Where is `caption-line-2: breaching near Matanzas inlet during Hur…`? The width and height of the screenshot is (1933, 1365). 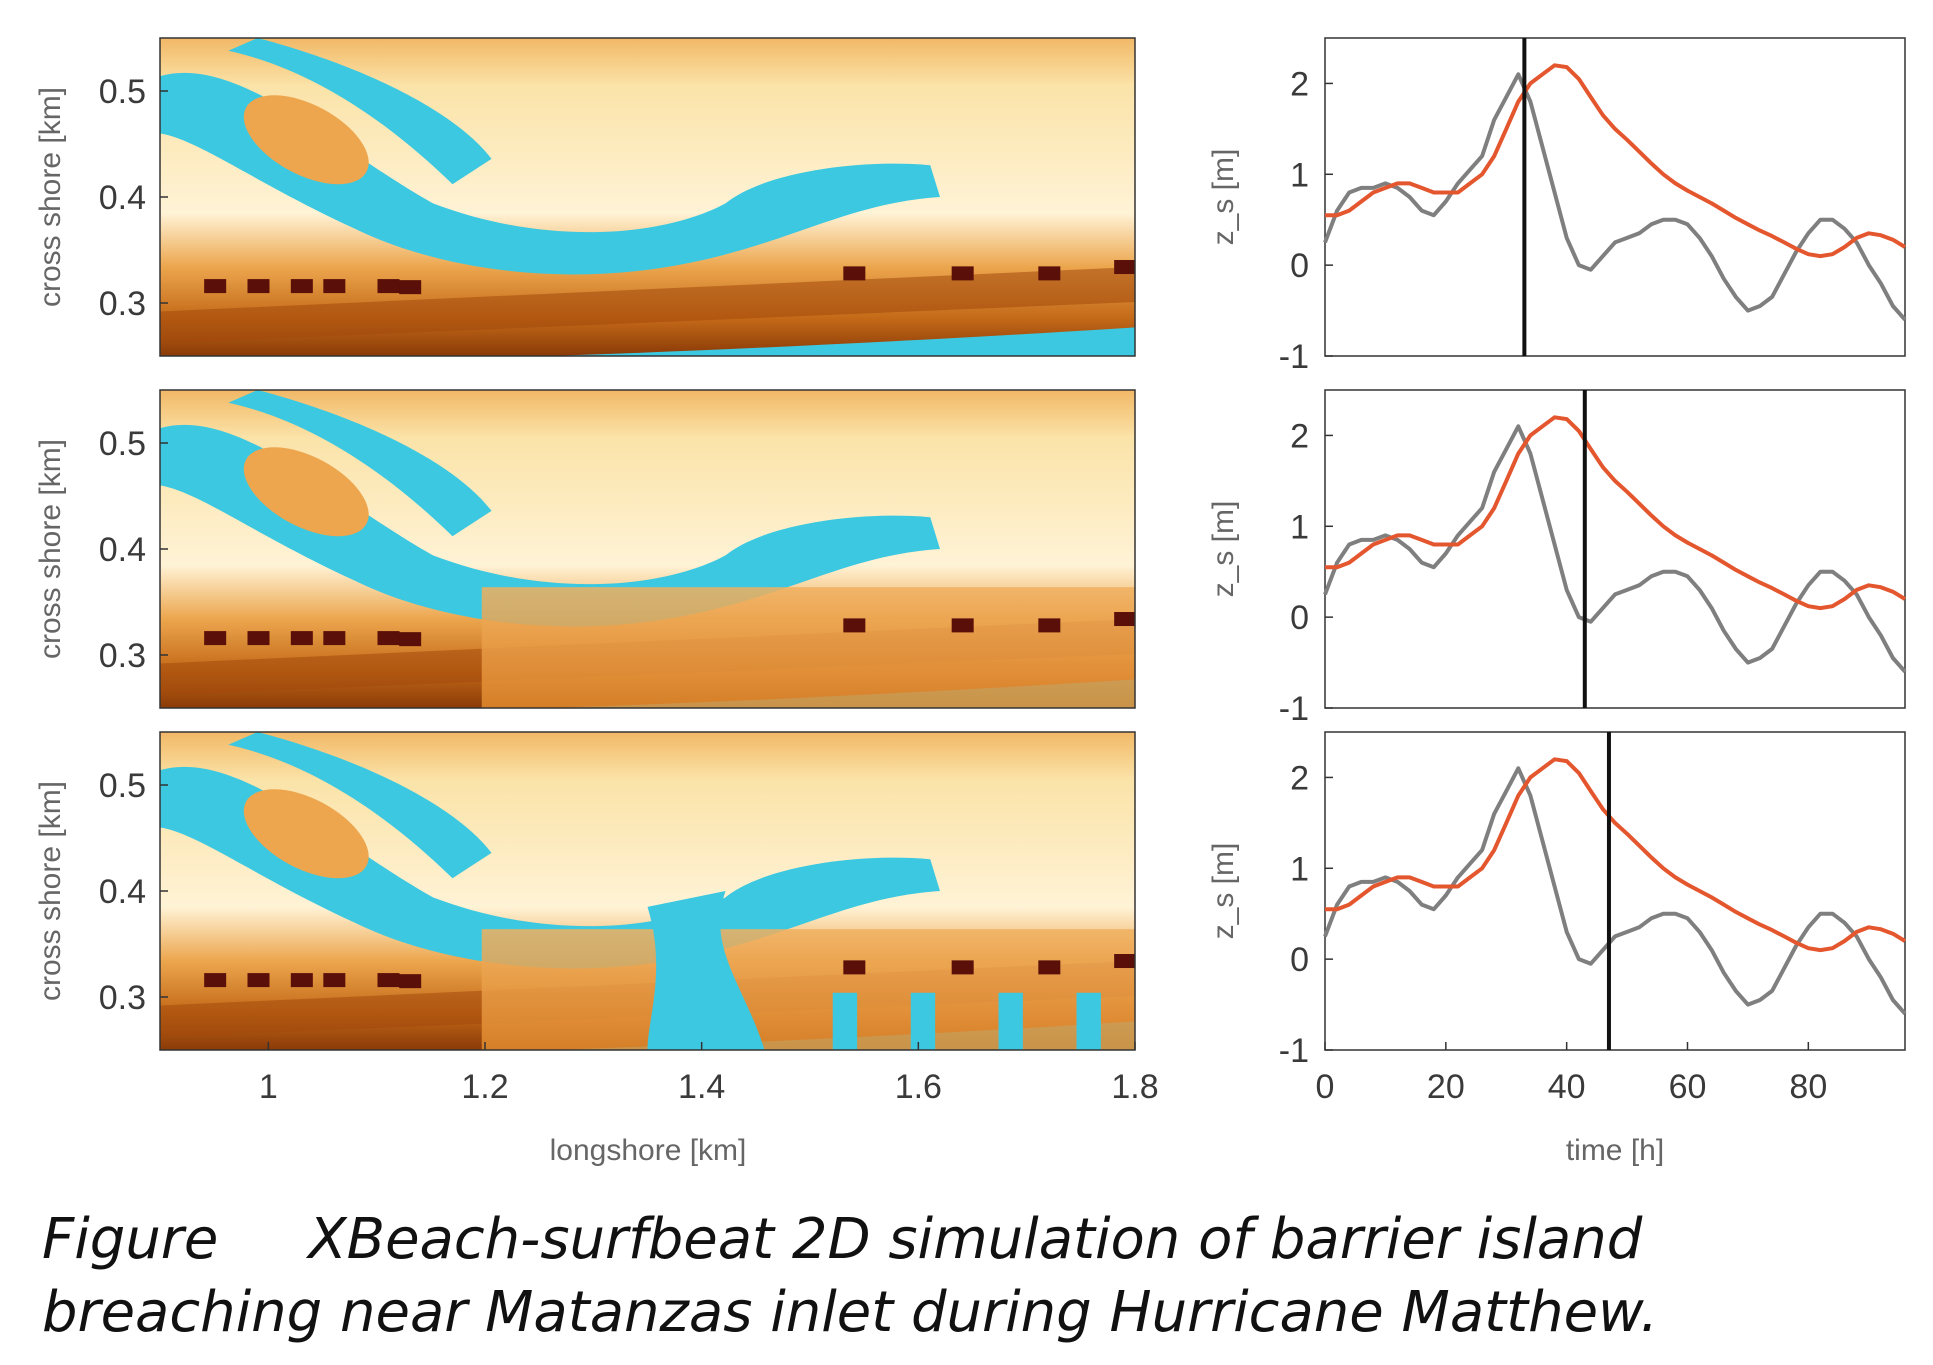 caption-line-2: breaching near Matanzas inlet during Hur… is located at coordinates (972, 1313).